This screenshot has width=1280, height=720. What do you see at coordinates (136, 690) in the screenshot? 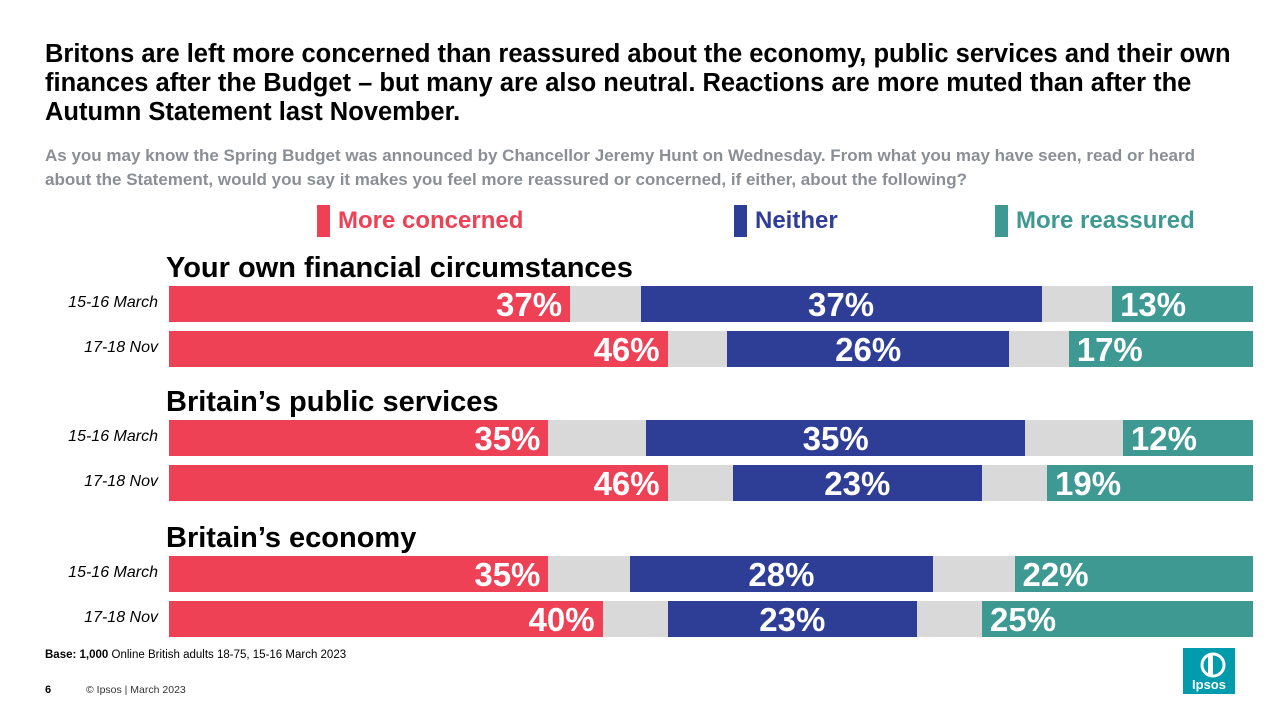
I see `copyright: © Ipsos | March 2023` at bounding box center [136, 690].